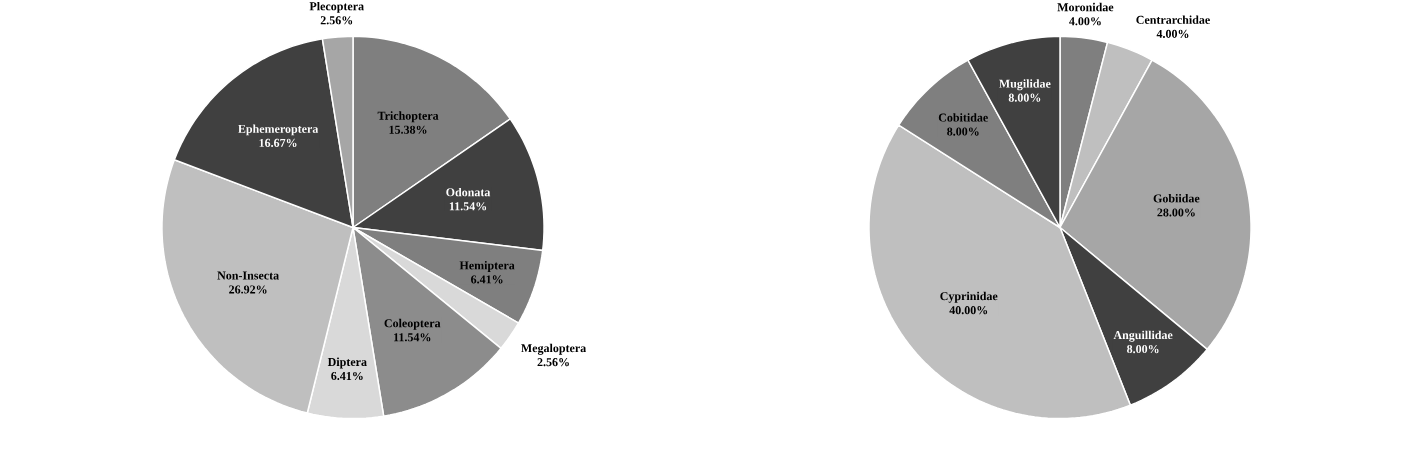 The image size is (1413, 455). What do you see at coordinates (412, 324) in the screenshot?
I see `slice-label: Coleoptera` at bounding box center [412, 324].